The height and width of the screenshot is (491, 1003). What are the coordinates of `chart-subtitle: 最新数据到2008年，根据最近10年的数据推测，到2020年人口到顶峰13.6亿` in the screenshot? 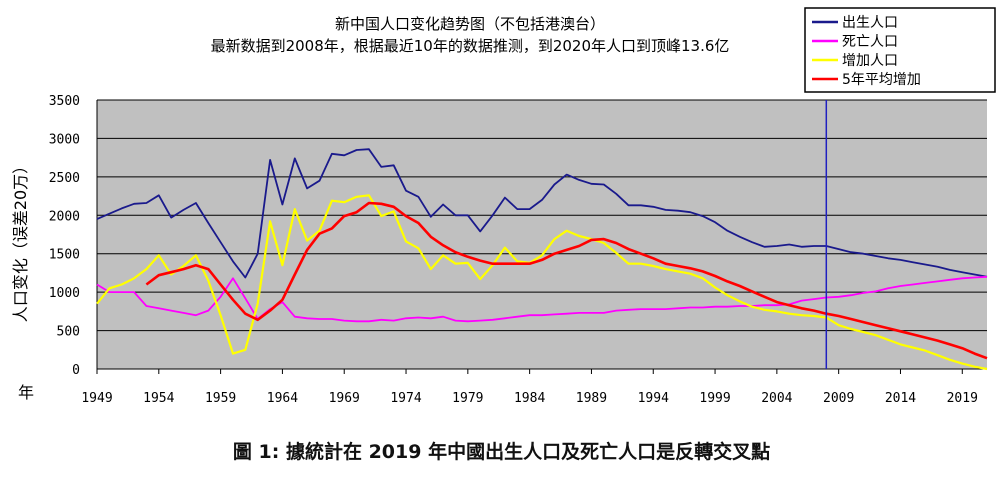 It's located at (470, 46).